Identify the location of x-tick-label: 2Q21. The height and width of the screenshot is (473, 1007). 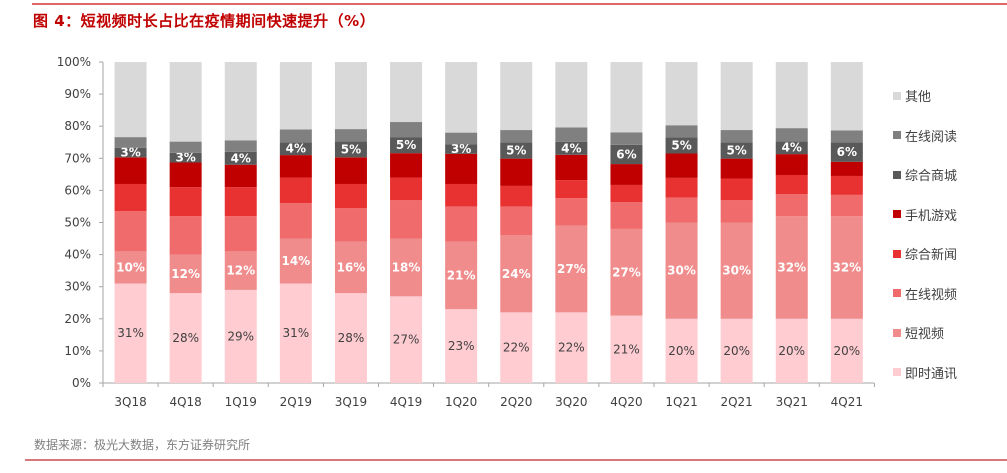
(736, 402).